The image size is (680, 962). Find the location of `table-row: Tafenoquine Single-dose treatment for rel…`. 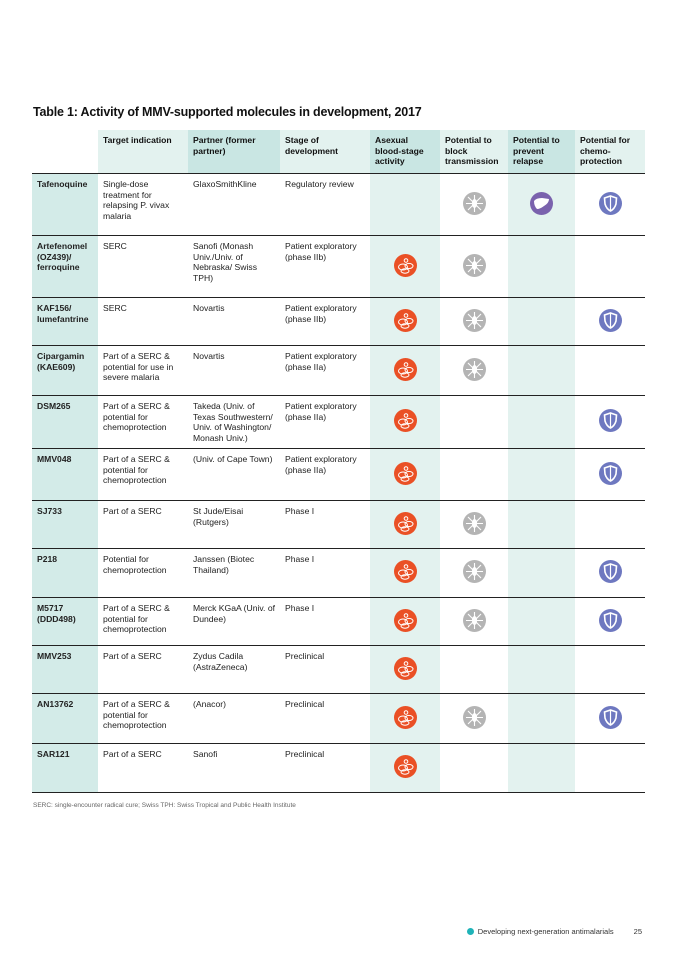

table-row: Tafenoquine Single-dose treatment for rel… is located at coordinates (338, 204).